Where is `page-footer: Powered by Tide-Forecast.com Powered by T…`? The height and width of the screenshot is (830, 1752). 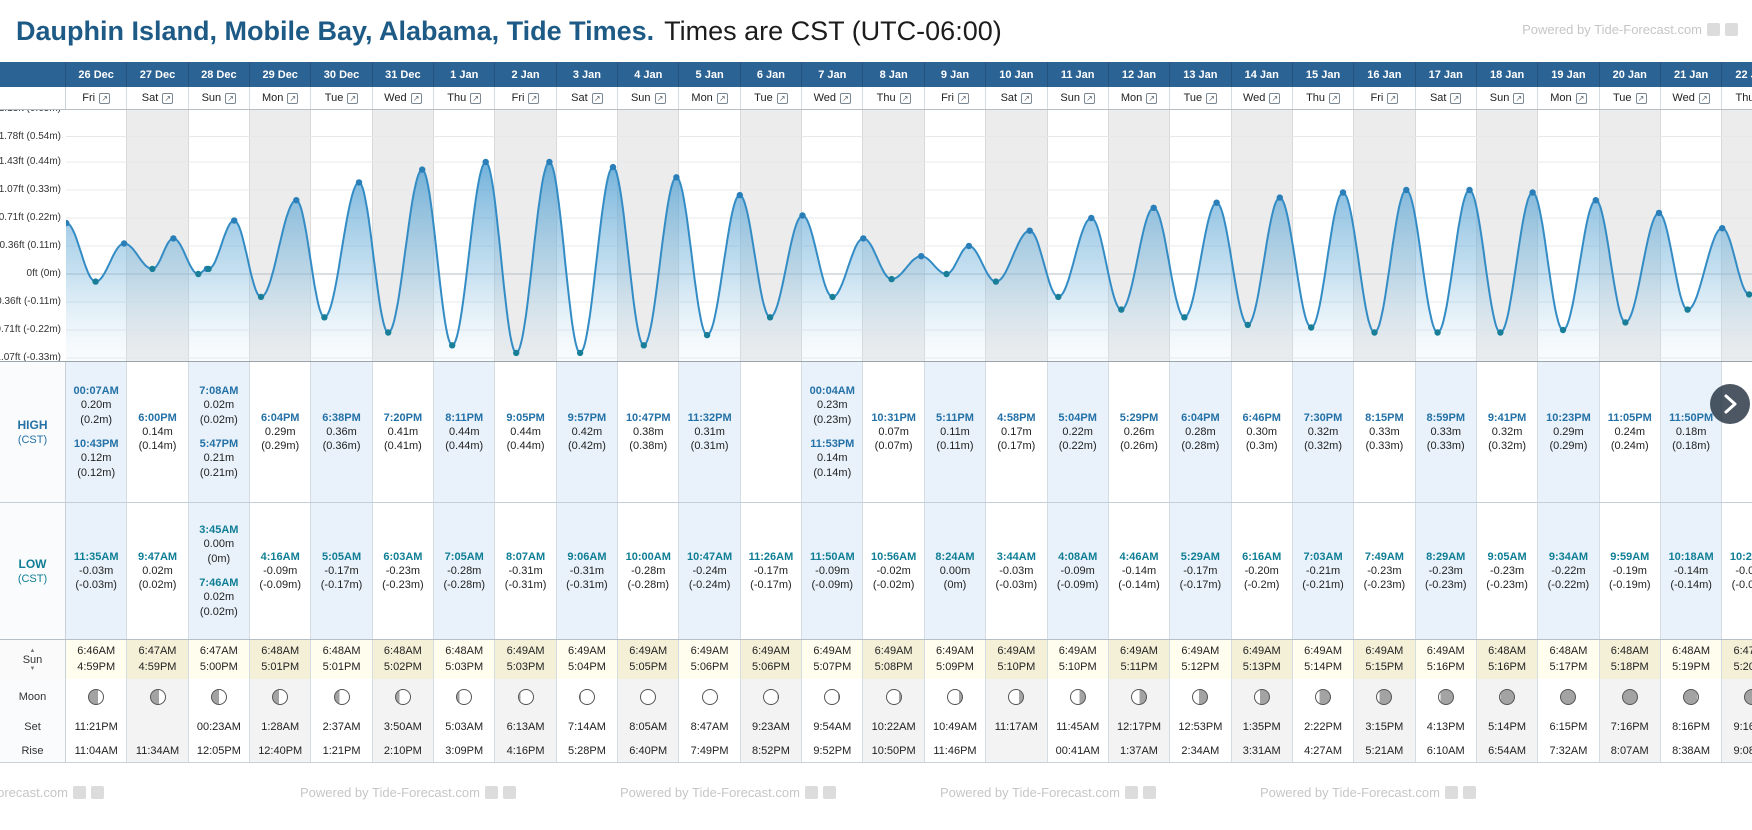 page-footer: Powered by Tide-Forecast.com Powered by T… is located at coordinates (876, 796).